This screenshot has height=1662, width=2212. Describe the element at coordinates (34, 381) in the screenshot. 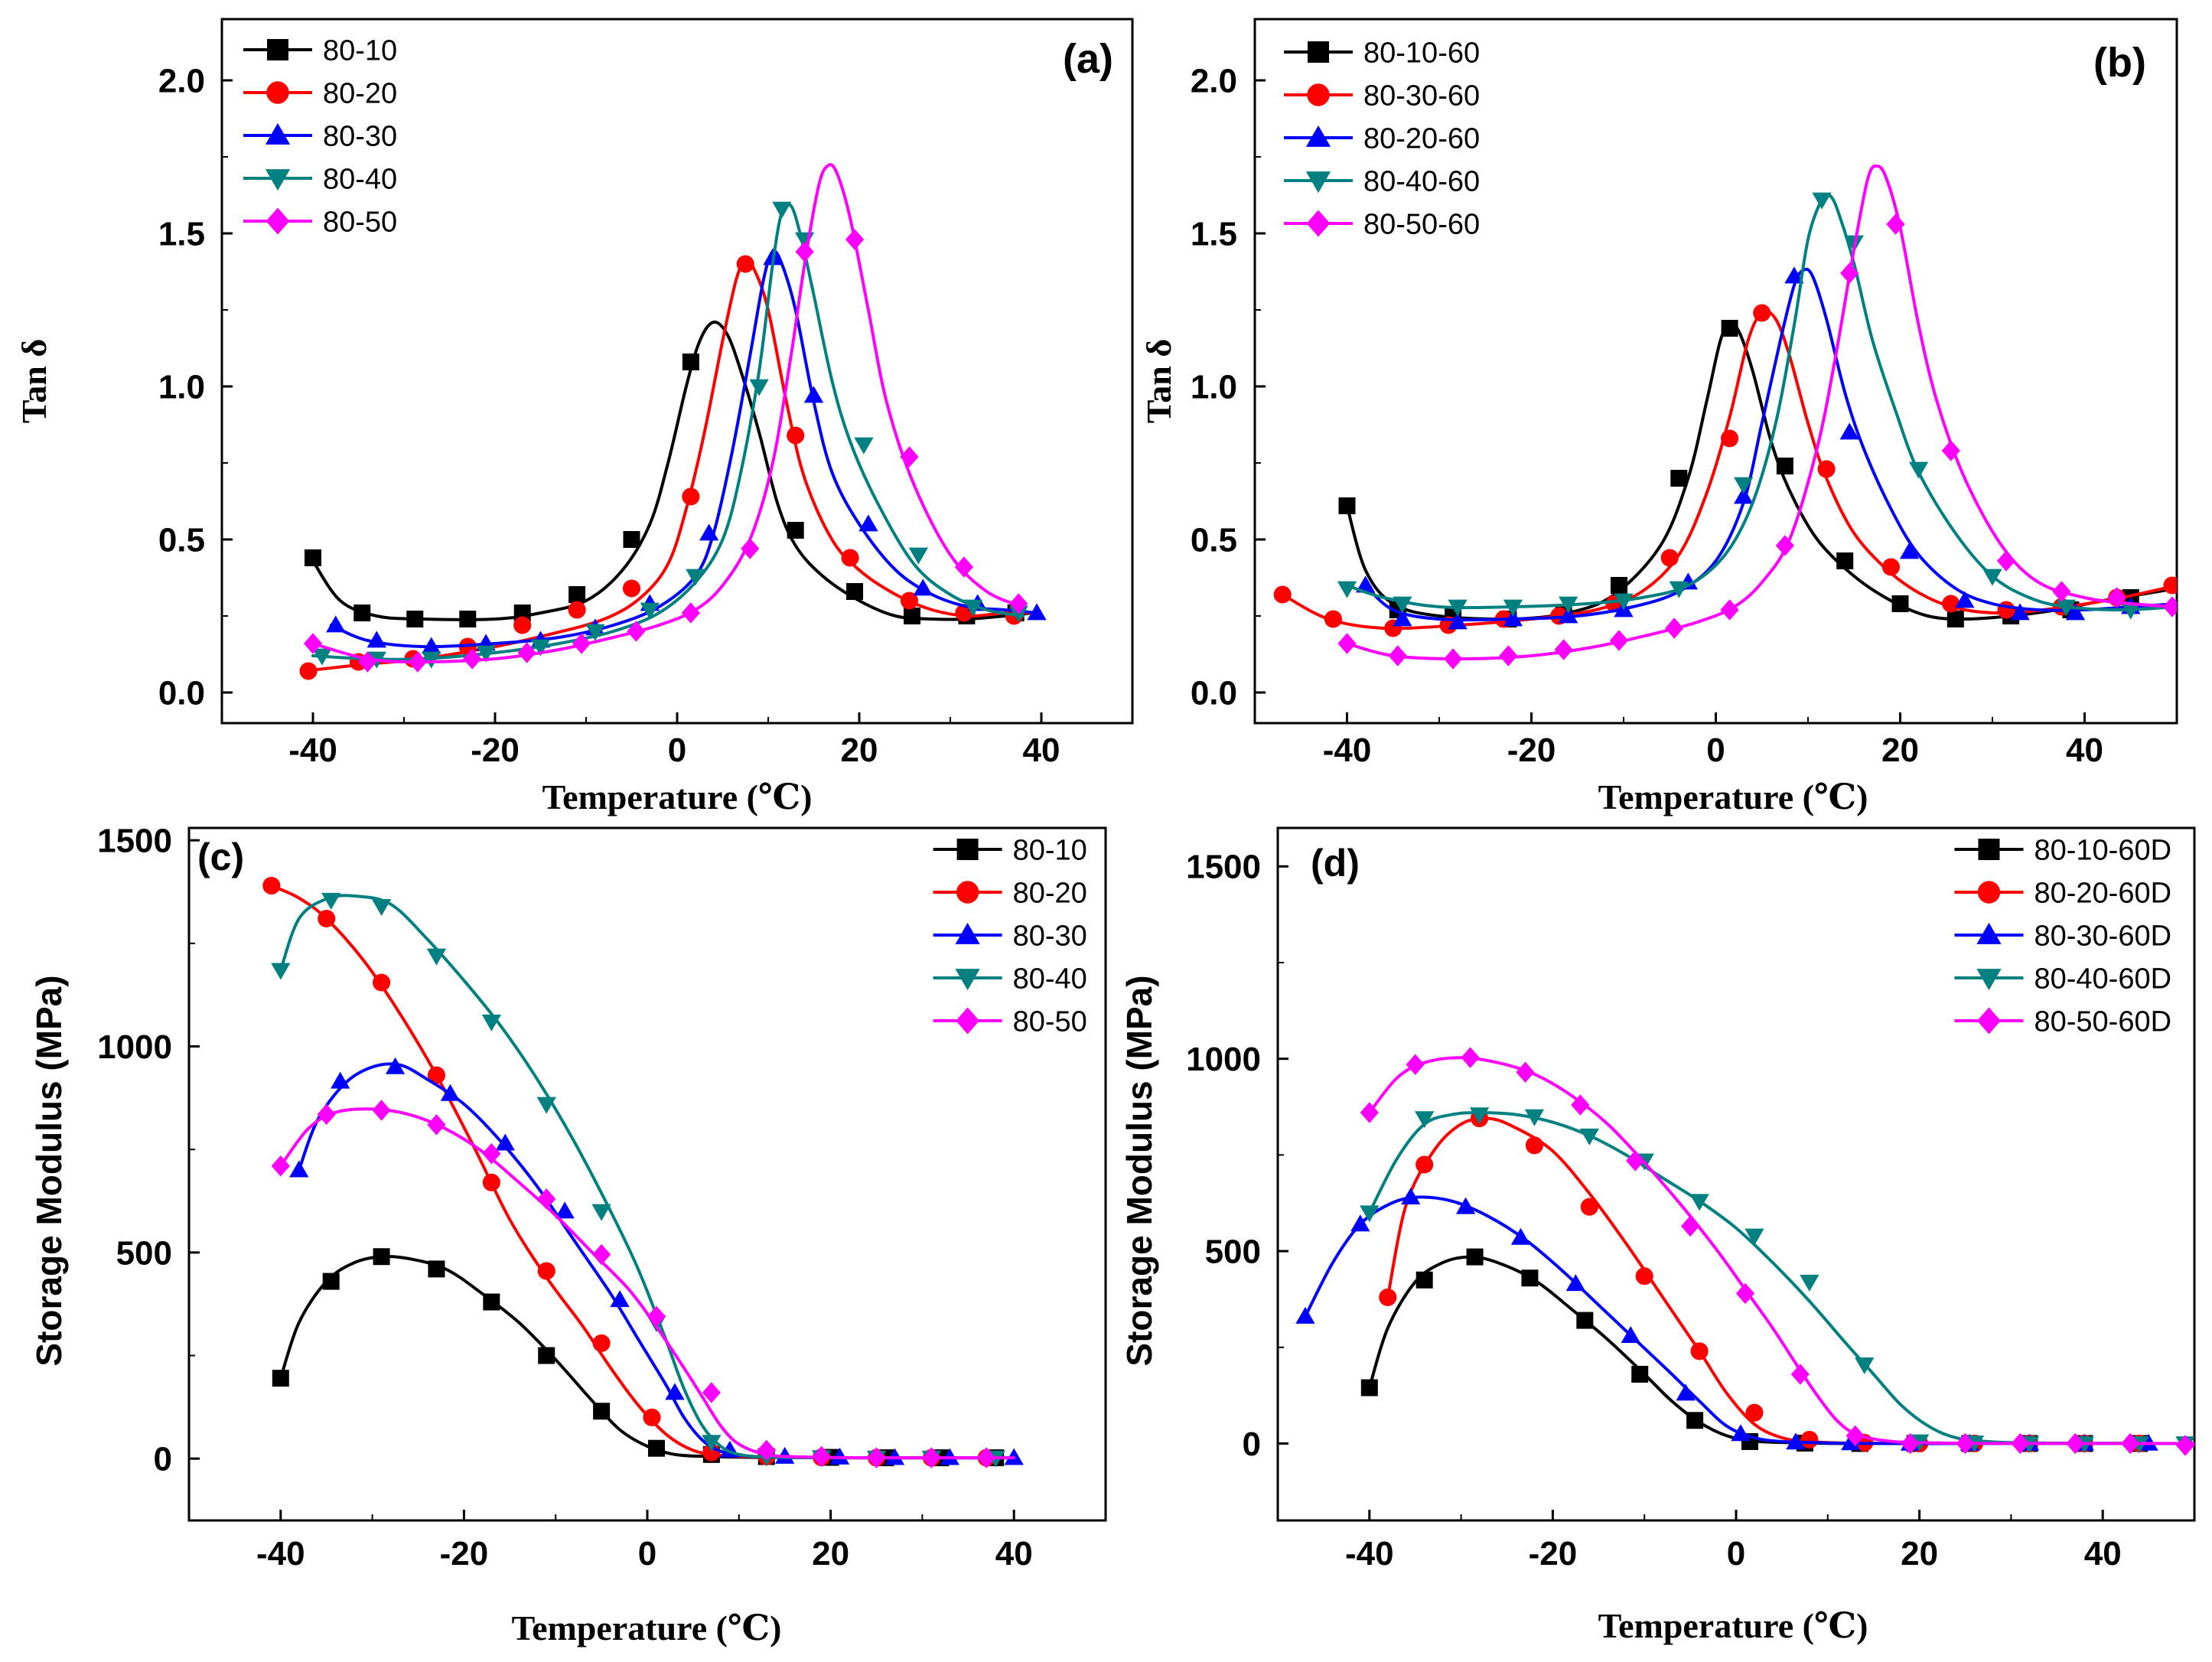

I see `y-axis-title: Tan δ` at that location.